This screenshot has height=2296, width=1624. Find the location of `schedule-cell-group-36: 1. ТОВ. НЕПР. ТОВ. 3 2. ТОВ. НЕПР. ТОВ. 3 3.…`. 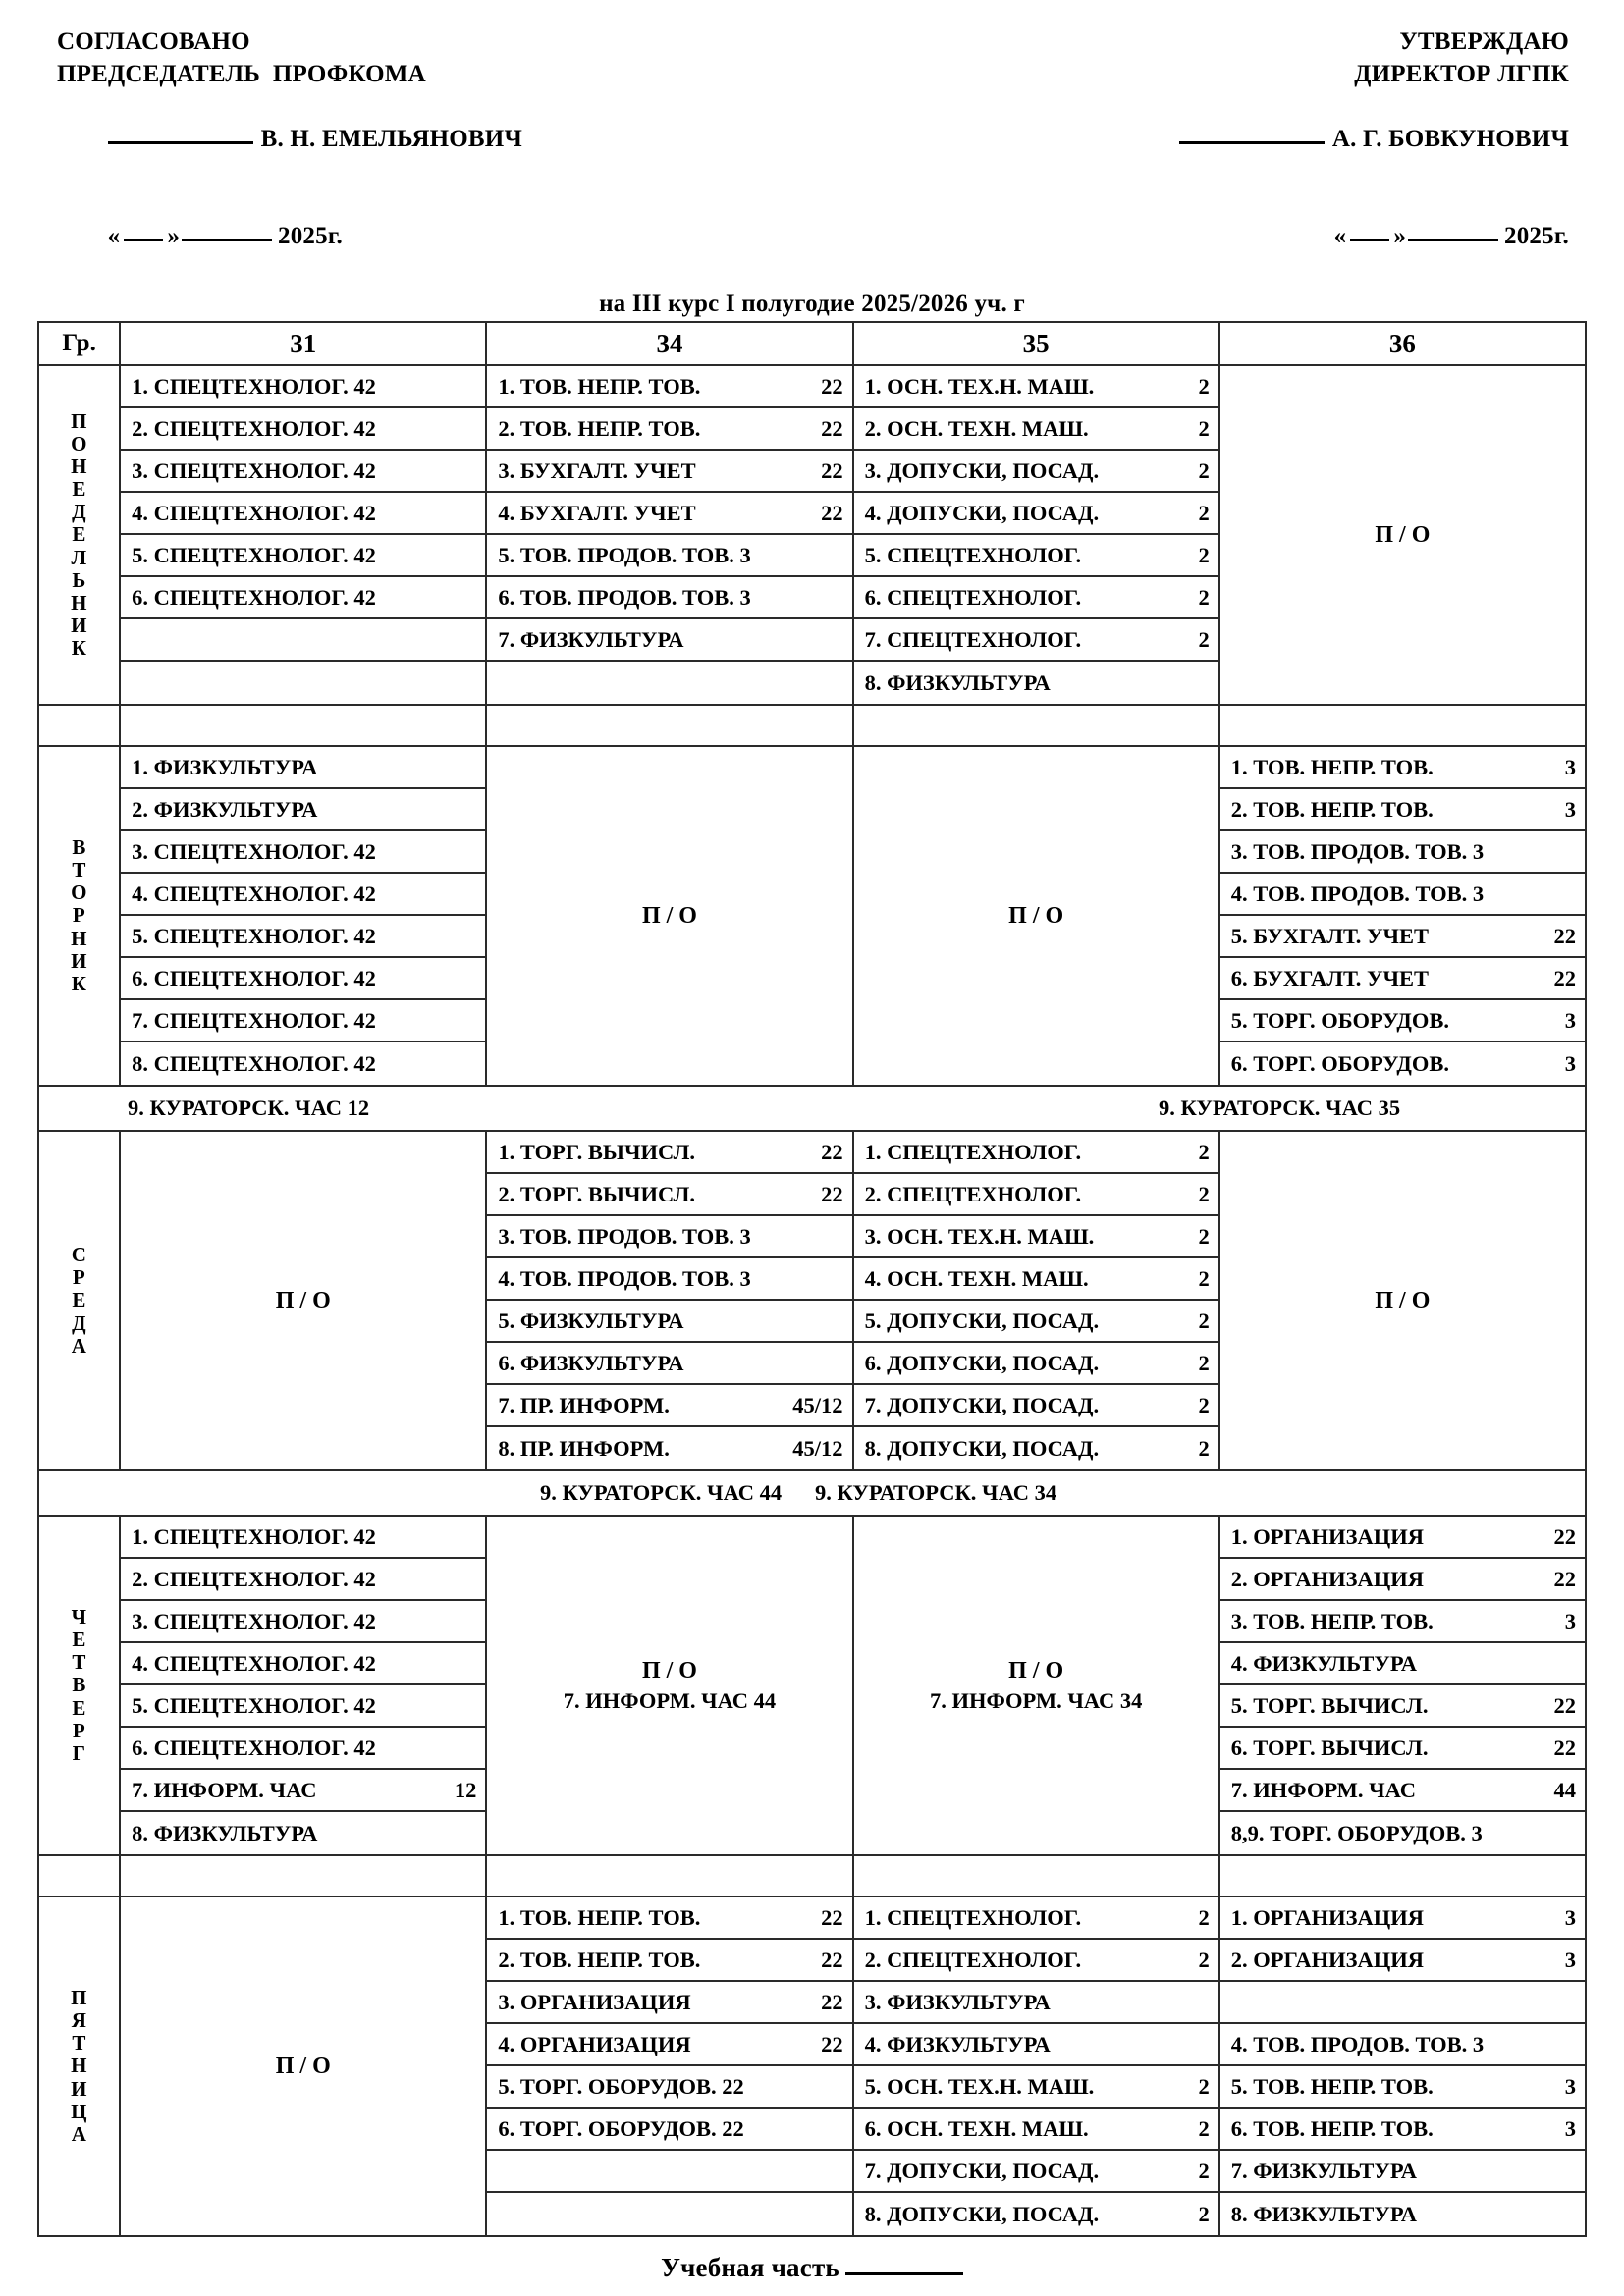

schedule-cell-group-36: 1. ТОВ. НЕПР. ТОВ. 3 2. ТОВ. НЕПР. ТОВ. 3 3.… is located at coordinates (1403, 916).